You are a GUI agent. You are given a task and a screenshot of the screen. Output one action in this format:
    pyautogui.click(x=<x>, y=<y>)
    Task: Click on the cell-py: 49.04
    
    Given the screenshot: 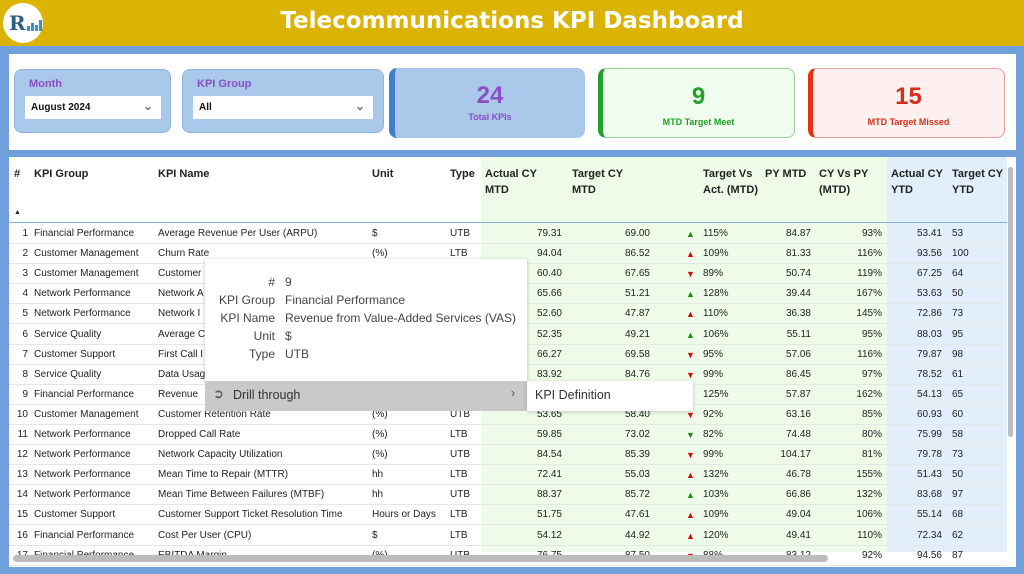 What is the action you would take?
    pyautogui.click(x=798, y=515)
    